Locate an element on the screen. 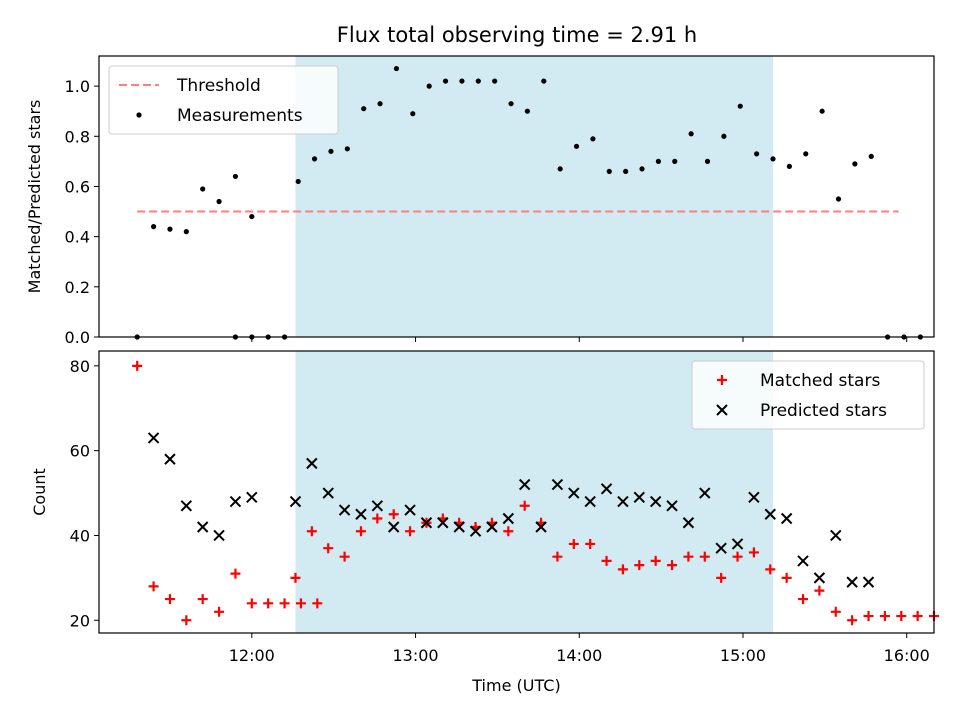 Image resolution: width=960 pixels, height=720 pixels. y-tick-label: 40 is located at coordinates (80, 535).